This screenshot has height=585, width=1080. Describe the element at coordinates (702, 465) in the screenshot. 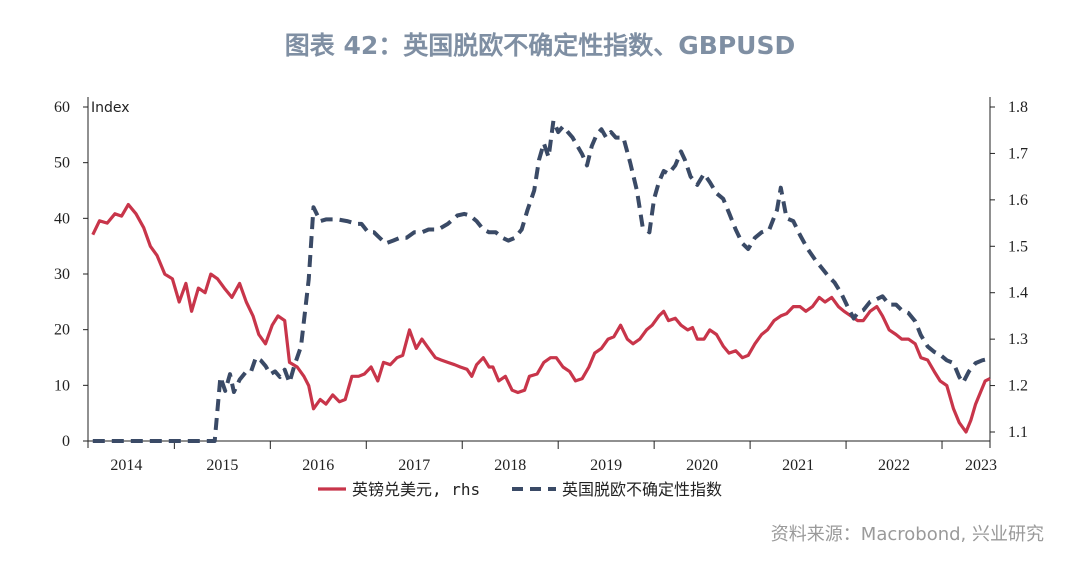

I see `x-tick-label: 2020` at that location.